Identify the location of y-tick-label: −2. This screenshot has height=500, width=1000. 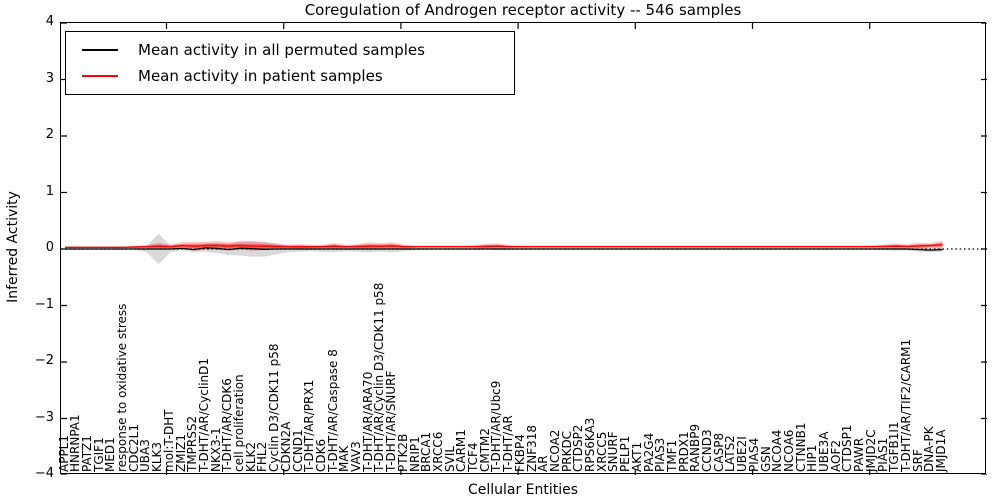
(44, 360).